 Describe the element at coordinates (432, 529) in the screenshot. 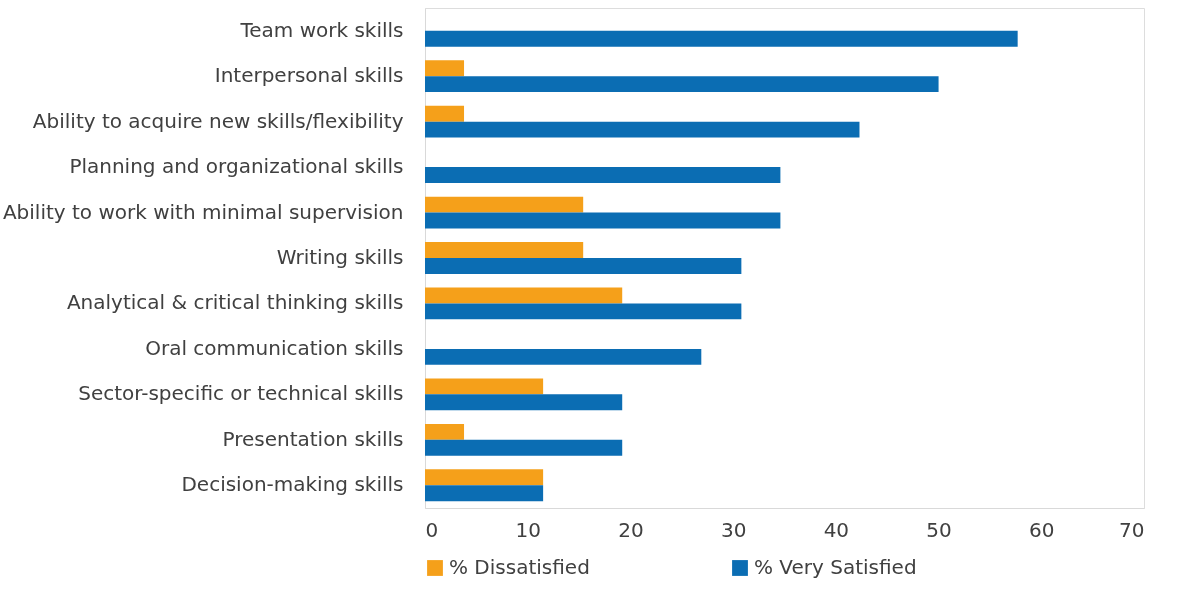

I see `x-tick-label: 0` at that location.